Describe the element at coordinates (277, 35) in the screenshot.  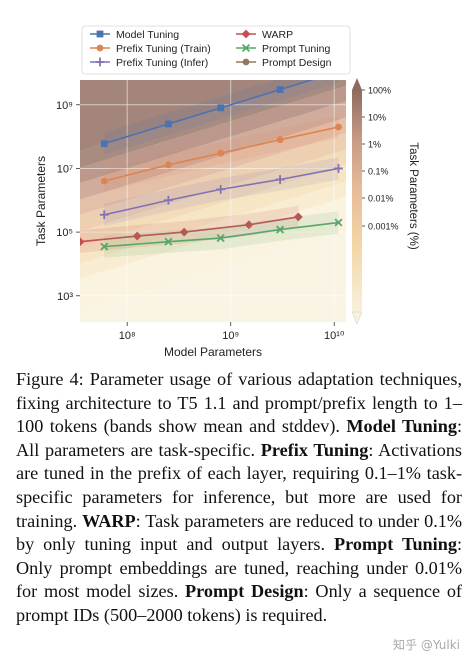
I see `legend-label: WARP` at that location.